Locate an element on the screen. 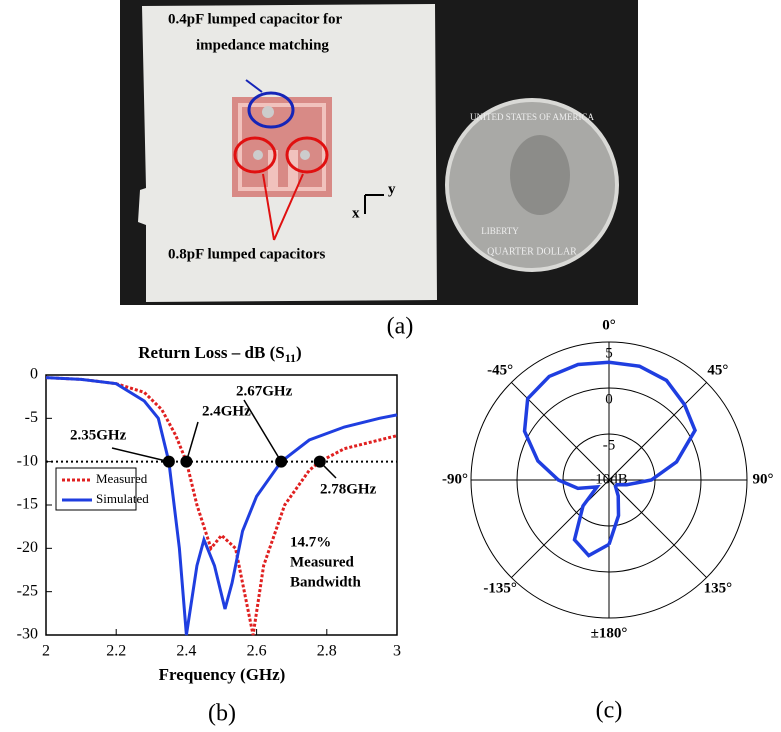 The image size is (781, 732). angle-label: 90° is located at coordinates (763, 479).